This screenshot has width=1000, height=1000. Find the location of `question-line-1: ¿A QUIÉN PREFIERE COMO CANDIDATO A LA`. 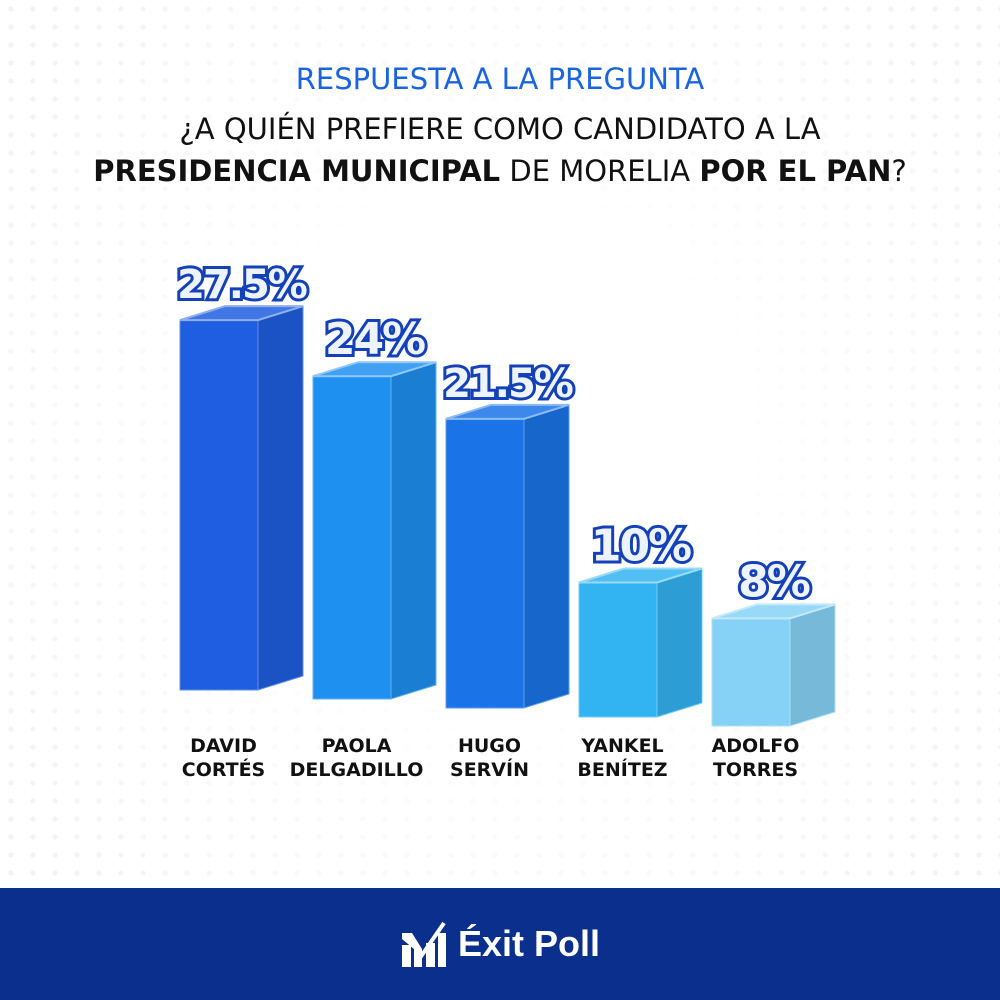

question-line-1: ¿A QUIÉN PREFIERE COMO CANDIDATO A LA is located at coordinates (500, 129).